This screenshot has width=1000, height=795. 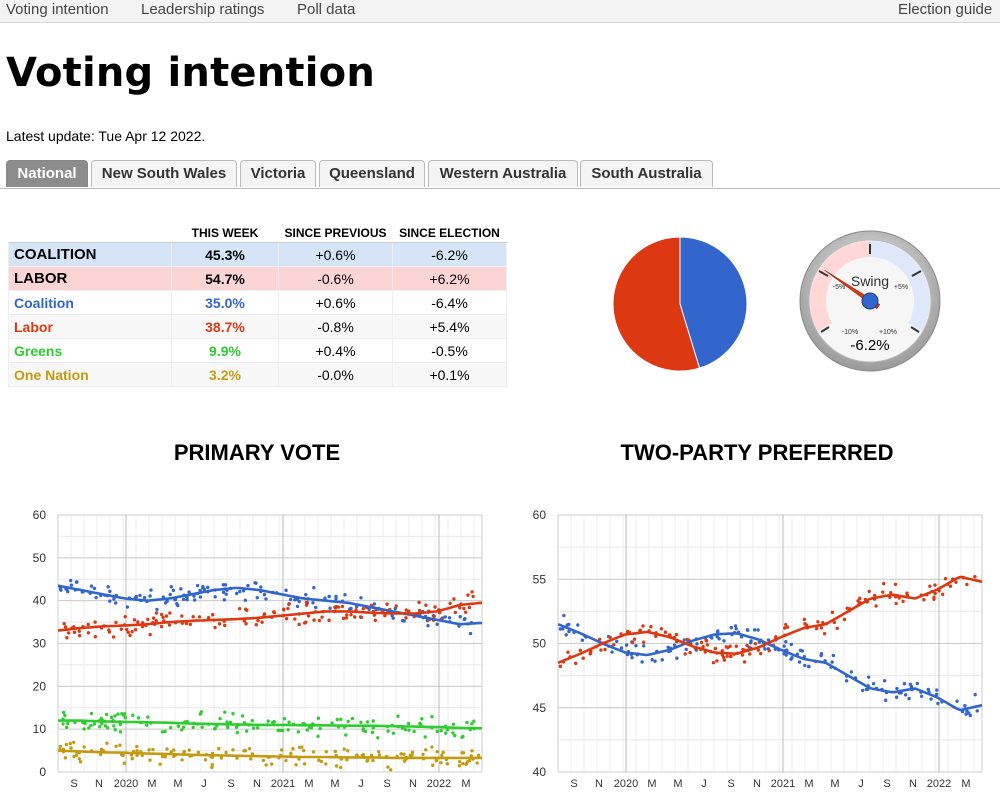 What do you see at coordinates (372, 173) in the screenshot?
I see `tab-queensland: Queensland` at bounding box center [372, 173].